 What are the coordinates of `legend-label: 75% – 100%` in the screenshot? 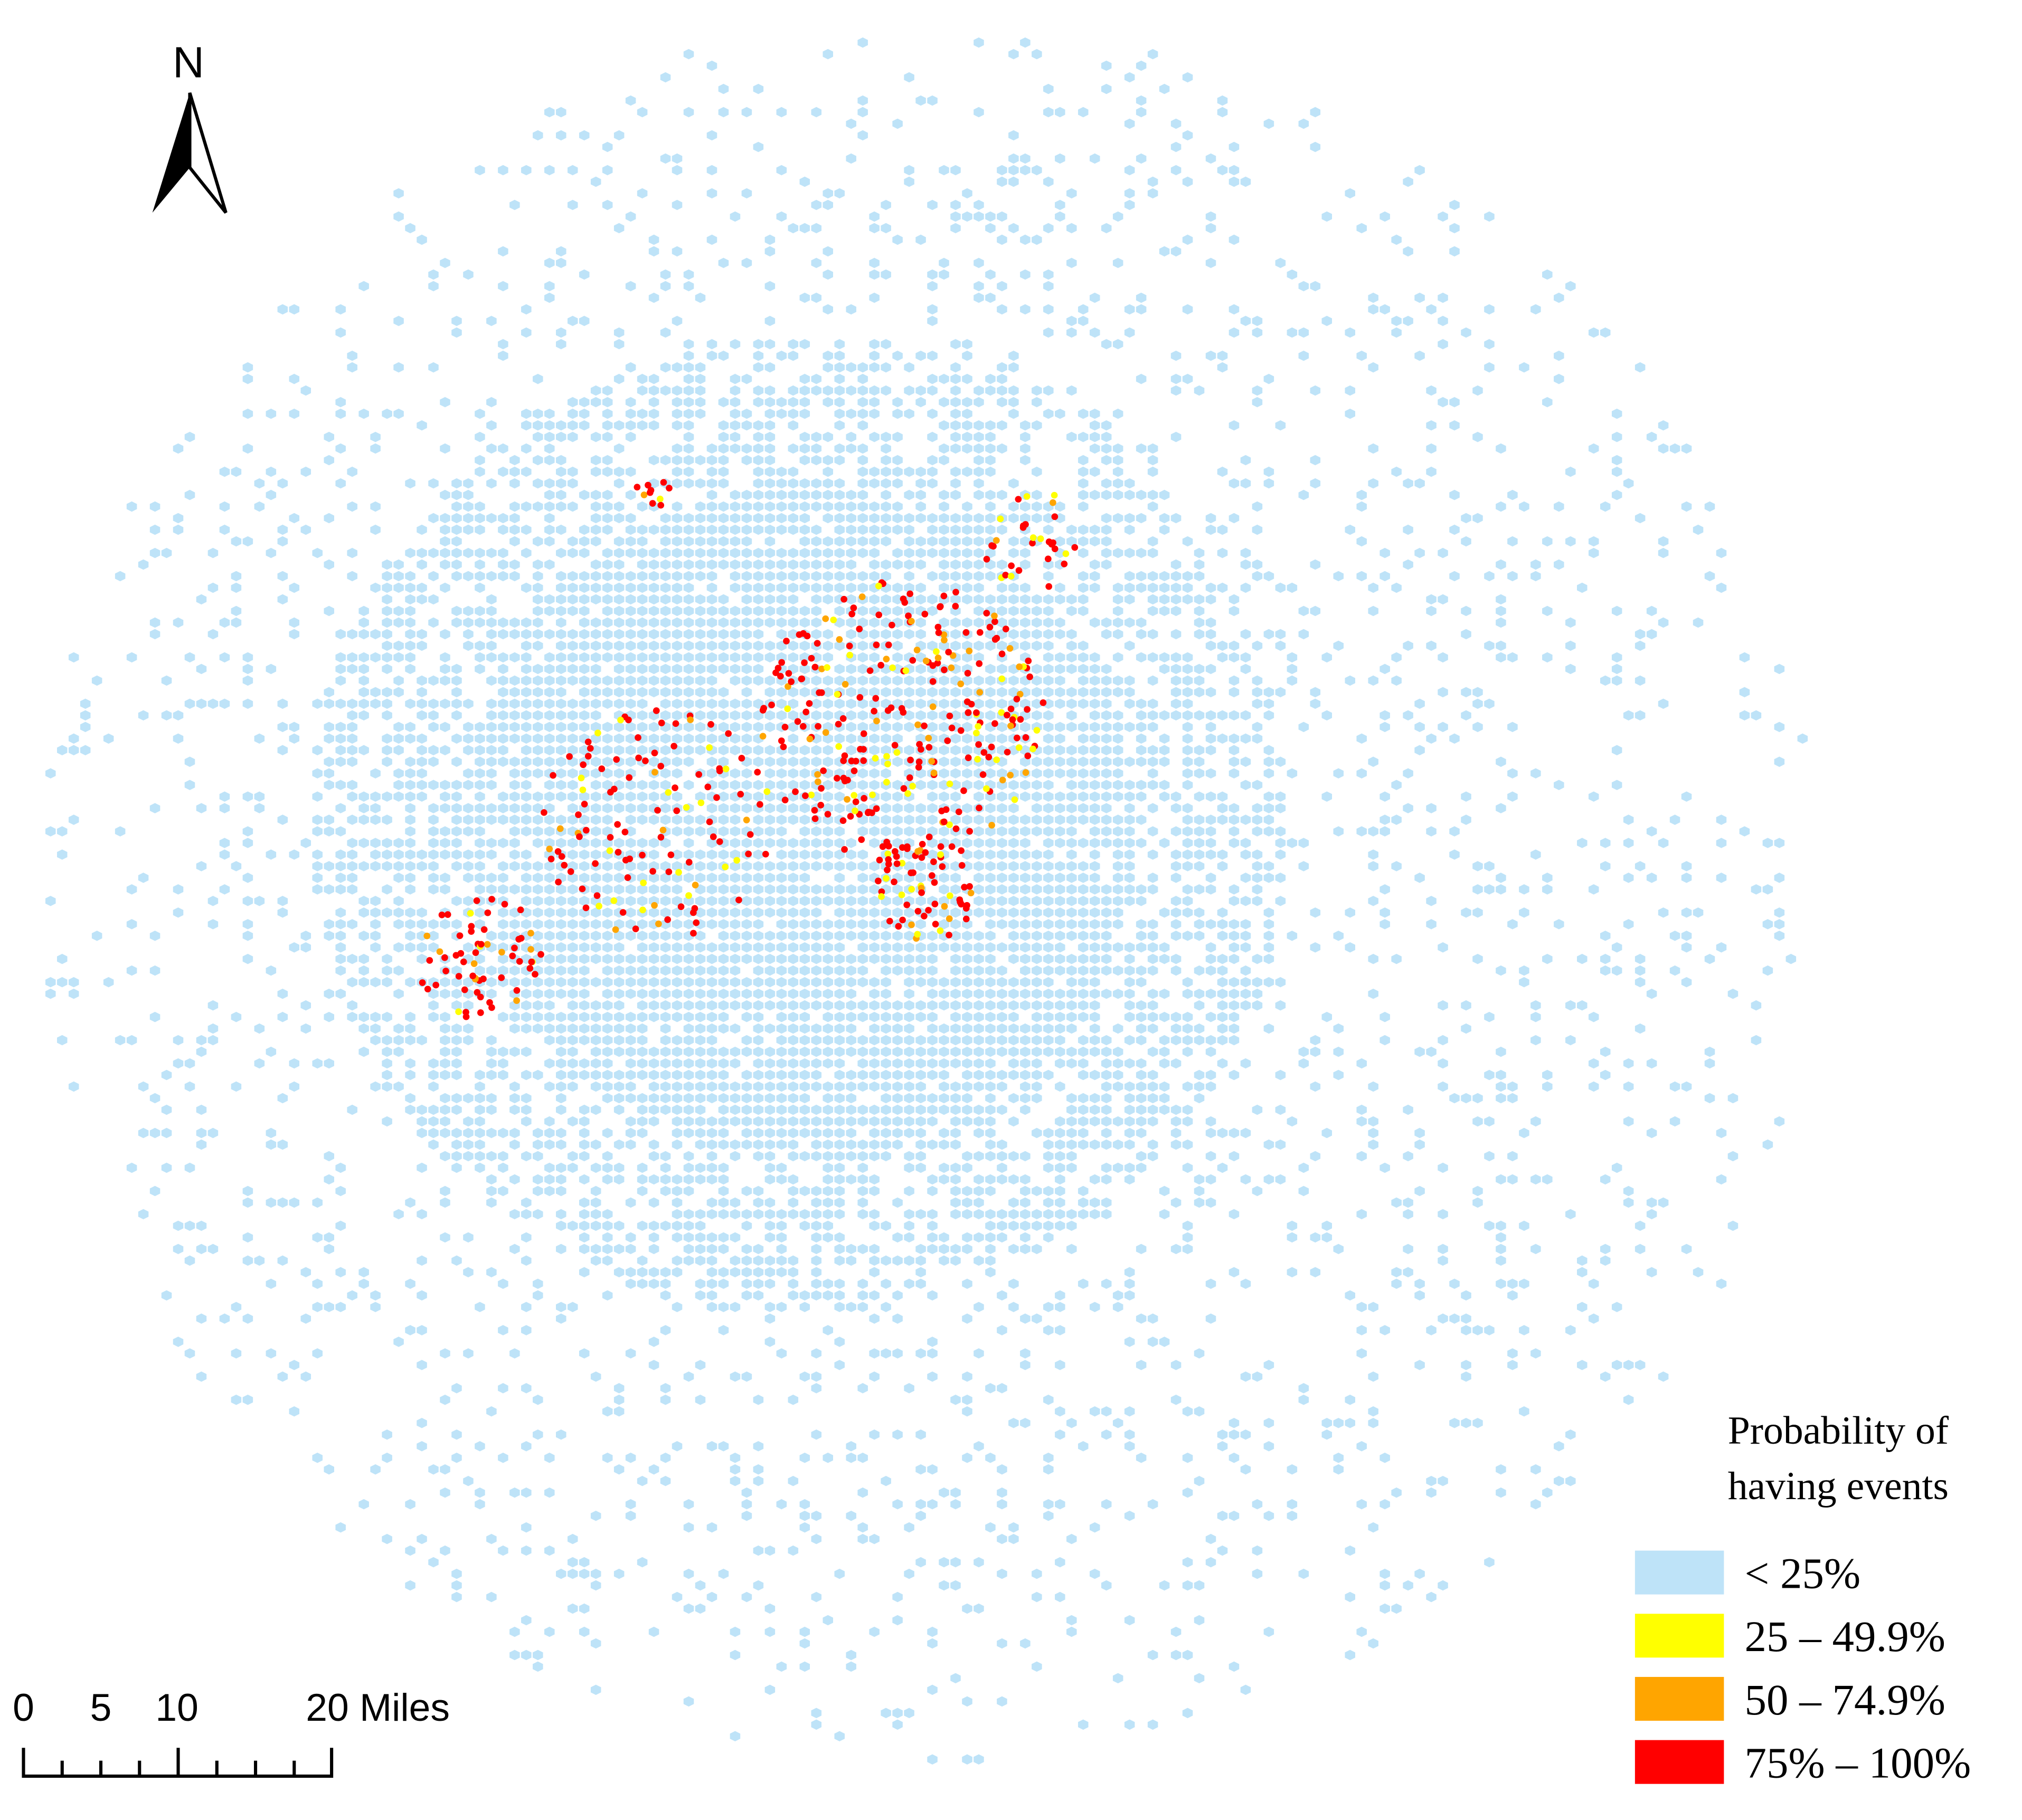 It's located at (1858, 1763).